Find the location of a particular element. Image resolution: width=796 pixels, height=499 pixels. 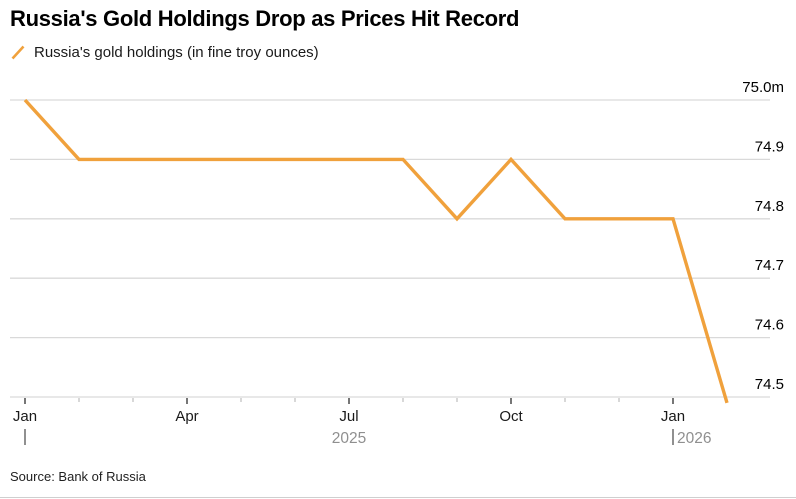

source-note: Source: Bank of Russia is located at coordinates (78, 476).